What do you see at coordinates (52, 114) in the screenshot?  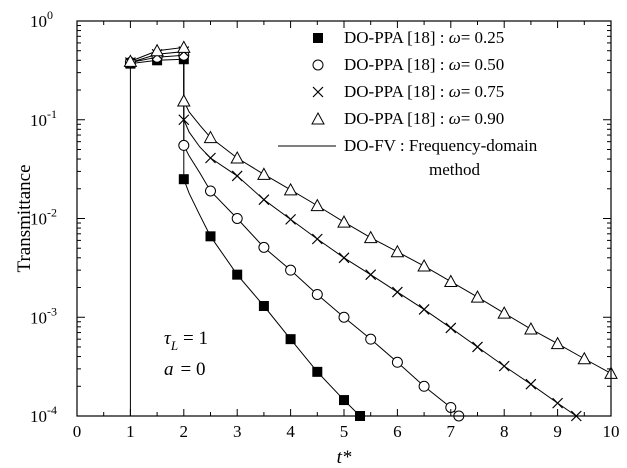 I see `y-tick-exponent: -1` at bounding box center [52, 114].